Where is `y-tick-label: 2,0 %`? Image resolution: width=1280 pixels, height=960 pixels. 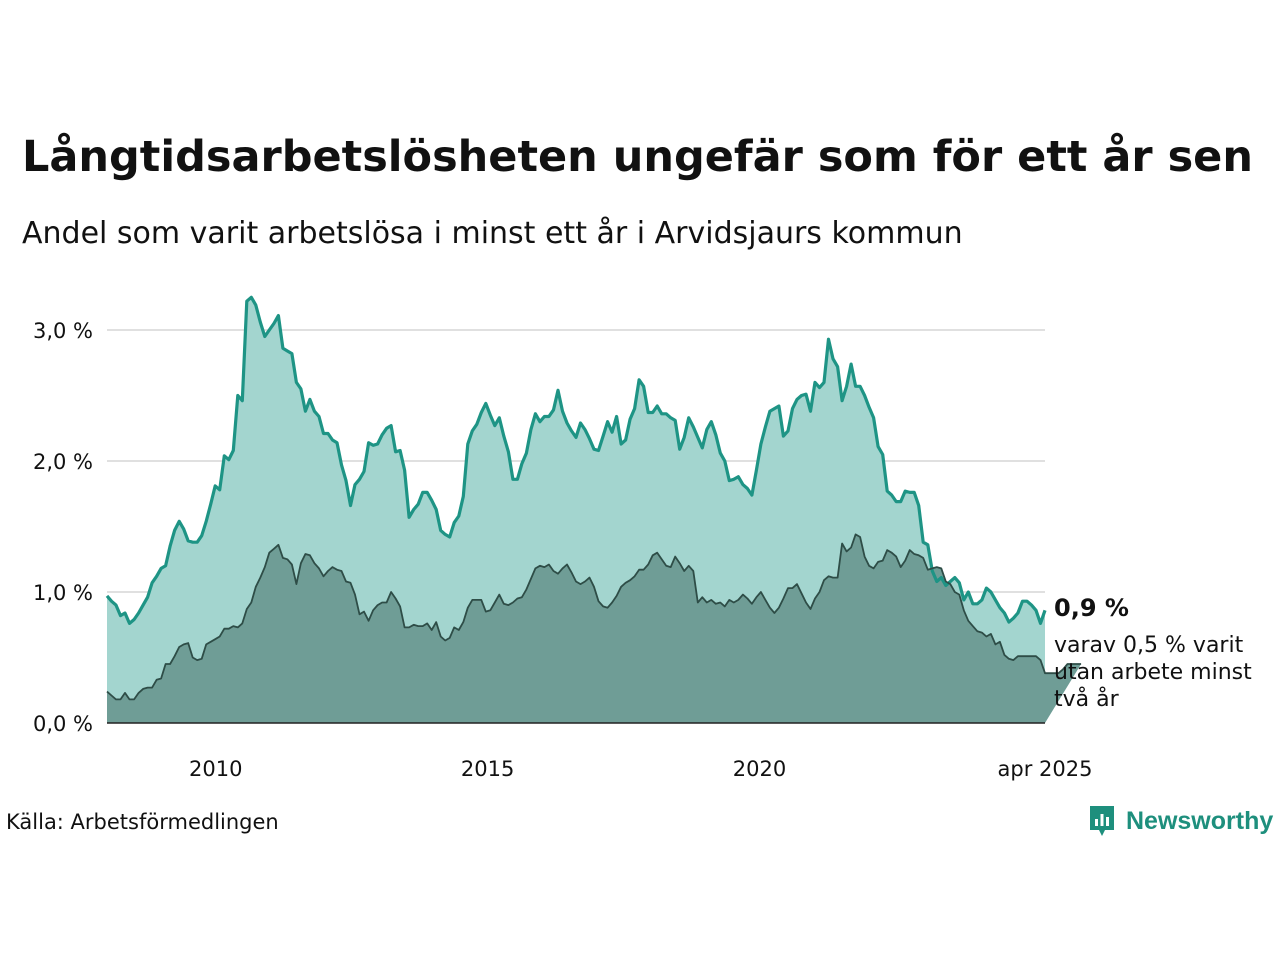 y-tick-label: 2,0 % is located at coordinates (63, 462).